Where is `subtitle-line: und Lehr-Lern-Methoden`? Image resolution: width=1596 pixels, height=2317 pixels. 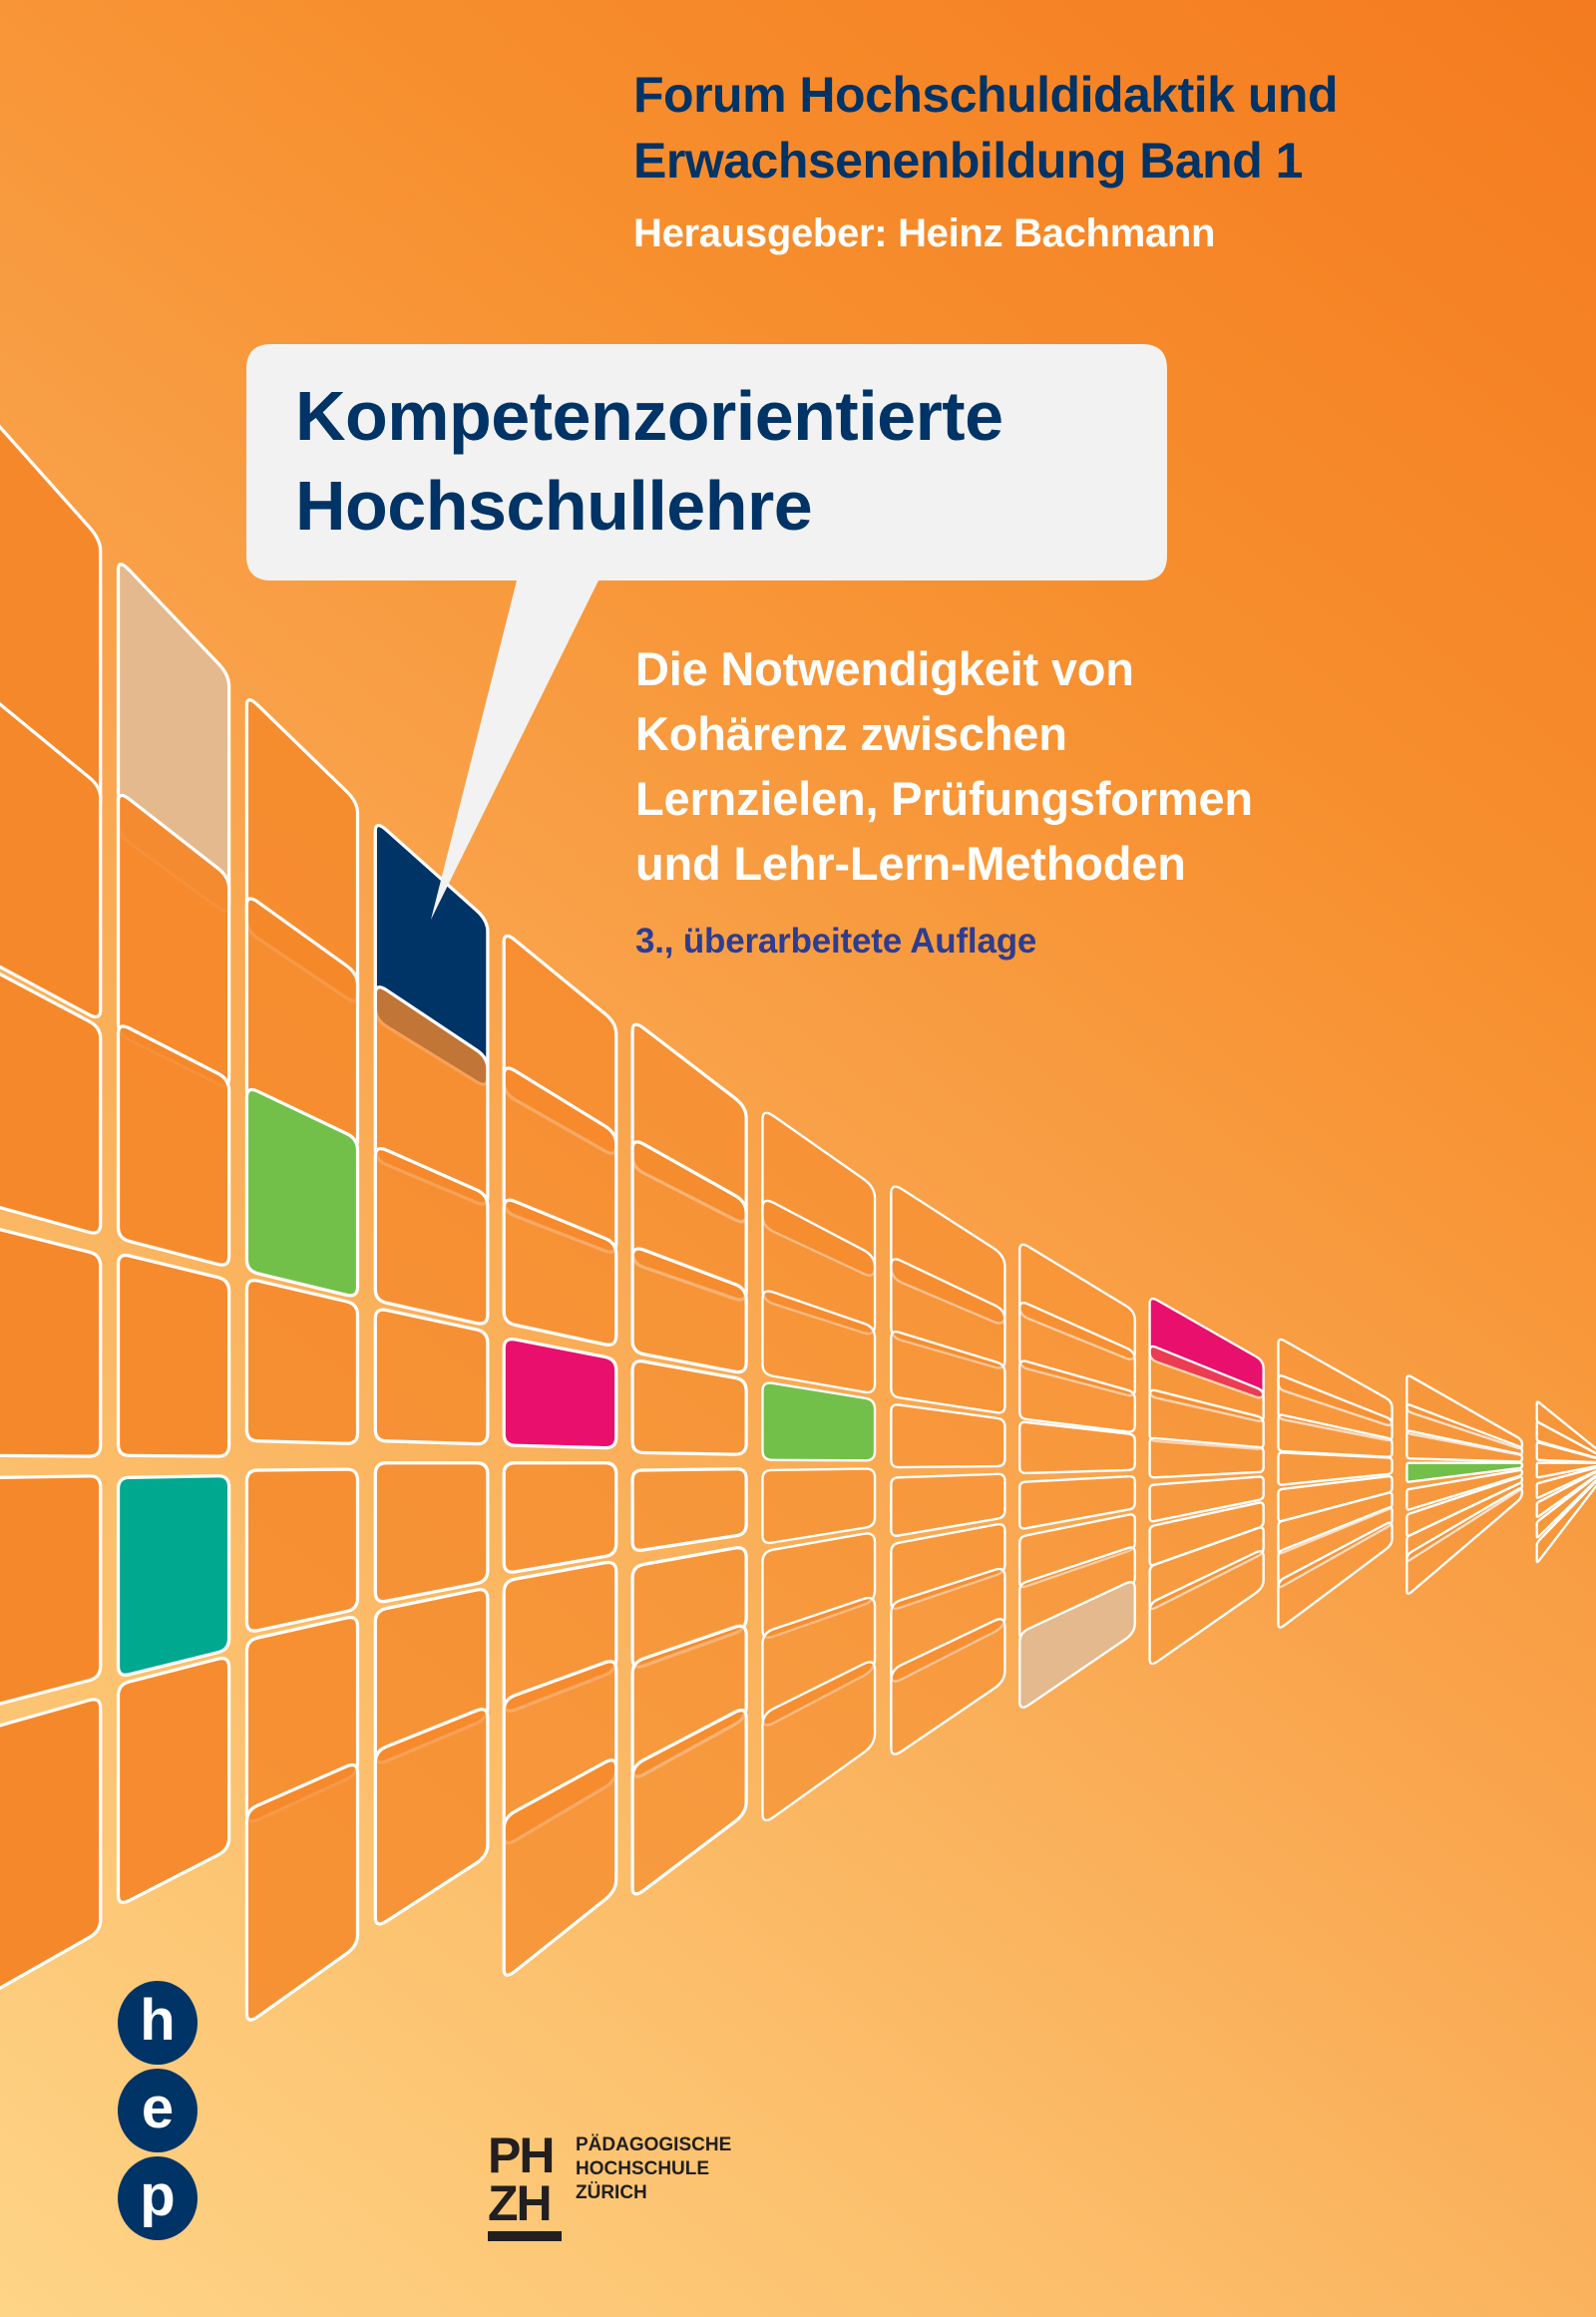 subtitle-line: und Lehr-Lern-Methoden is located at coordinates (910, 863).